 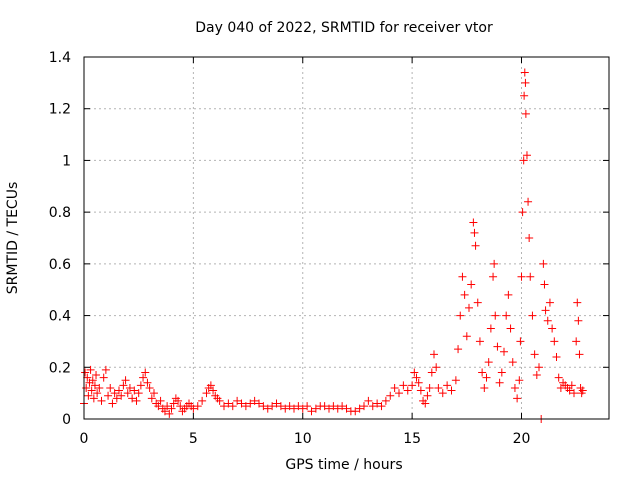 What do you see at coordinates (66, 161) in the screenshot?
I see `y-tick-label: 1` at bounding box center [66, 161].